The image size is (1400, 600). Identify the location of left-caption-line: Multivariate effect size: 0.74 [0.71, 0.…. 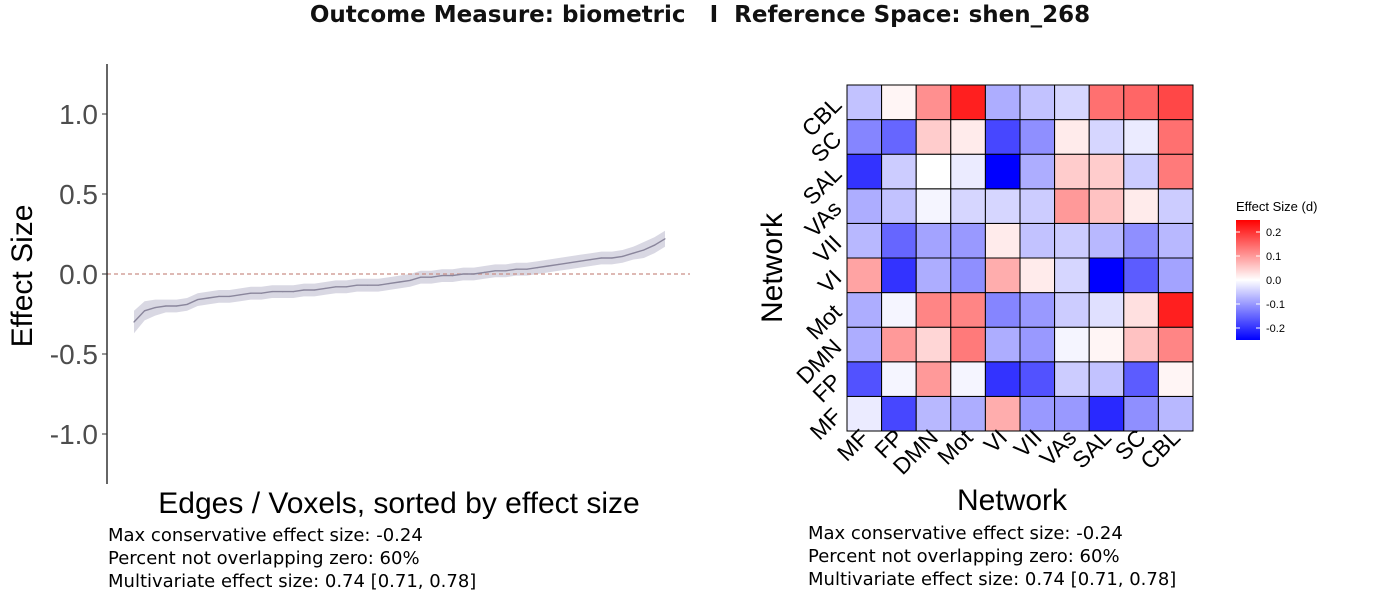
(292, 581).